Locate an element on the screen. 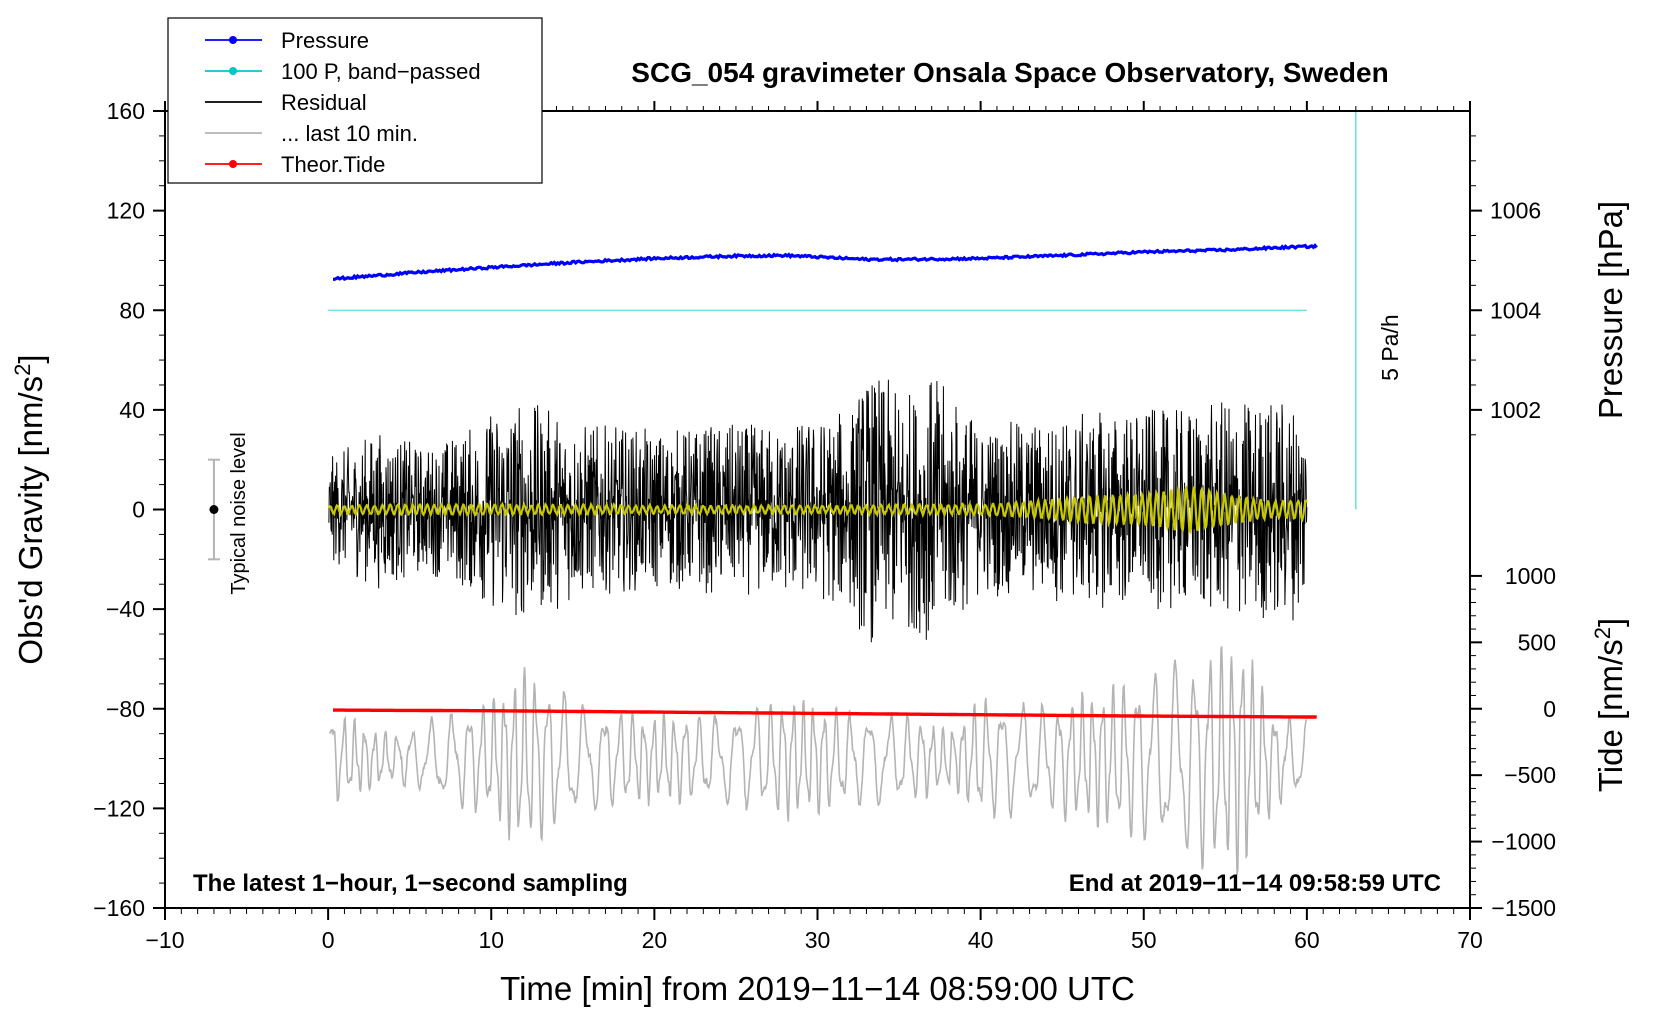 This screenshot has width=1660, height=1020. y-tick-label: 0 is located at coordinates (138, 510).